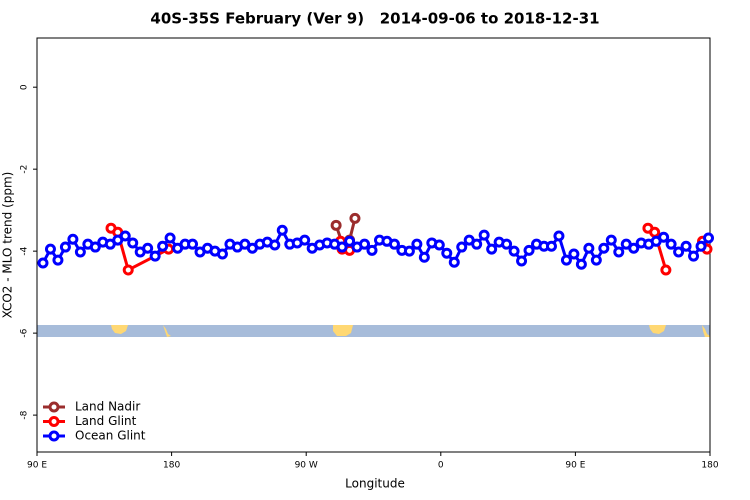 The image size is (750, 500). Describe the element at coordinates (375, 484) in the screenshot. I see `x-axis-label: Longitude` at that location.